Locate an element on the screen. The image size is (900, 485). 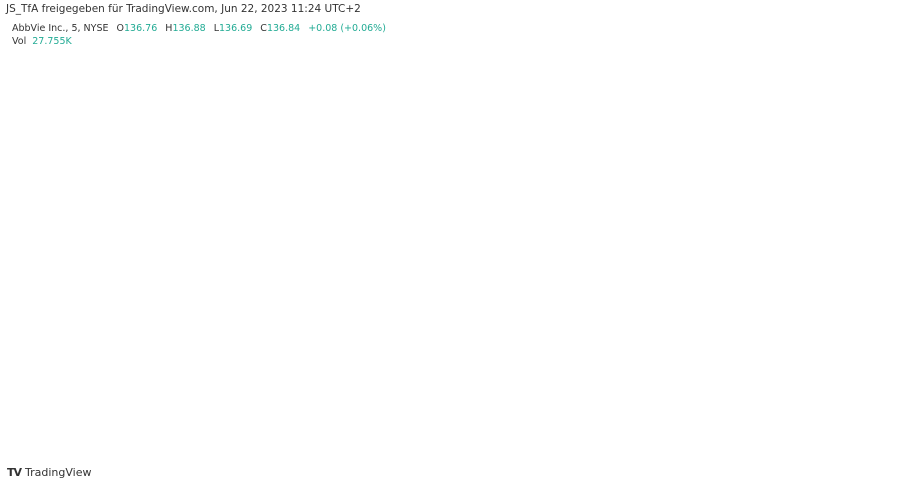
y-tick-label: 136.50 is located at coordinates (876, 363).